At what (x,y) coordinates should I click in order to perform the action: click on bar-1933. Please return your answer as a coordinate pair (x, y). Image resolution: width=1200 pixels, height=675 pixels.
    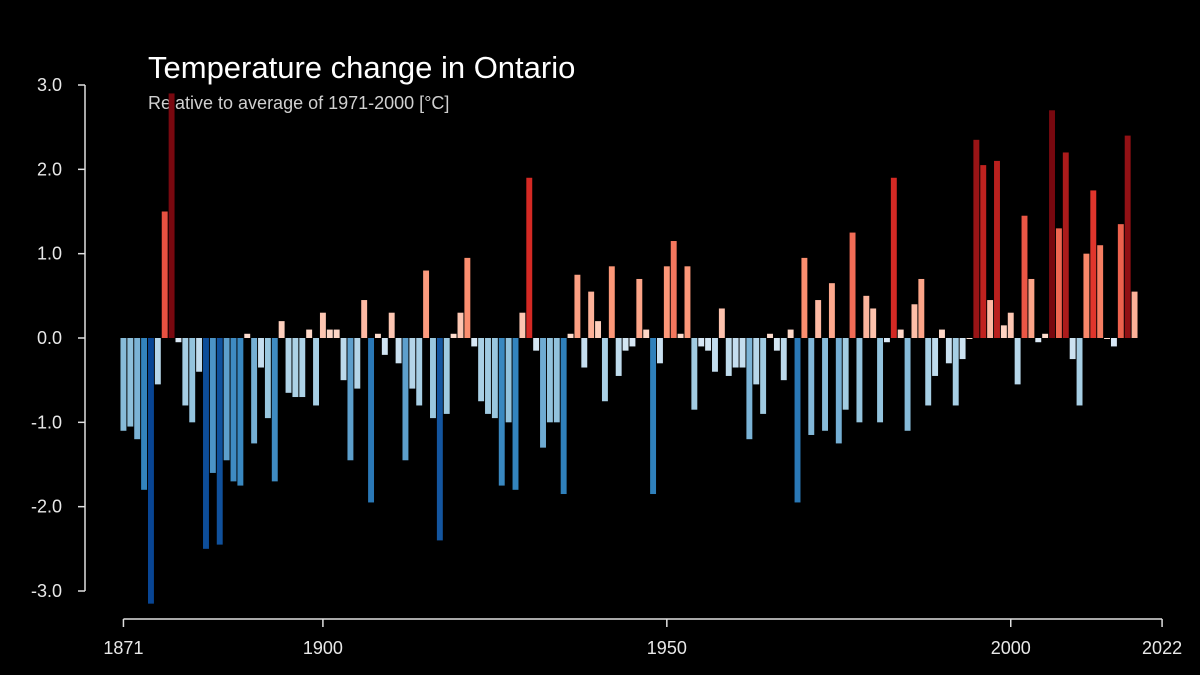
    Looking at the image, I should click on (549, 380).